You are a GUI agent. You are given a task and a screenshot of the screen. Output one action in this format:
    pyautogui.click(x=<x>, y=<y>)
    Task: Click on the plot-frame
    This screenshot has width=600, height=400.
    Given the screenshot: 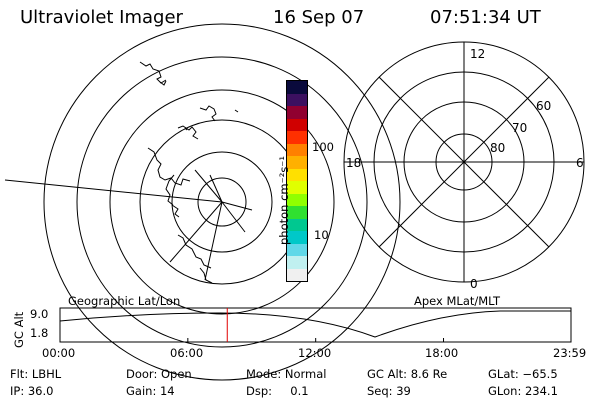 What is the action you would take?
    pyautogui.click(x=315, y=325)
    